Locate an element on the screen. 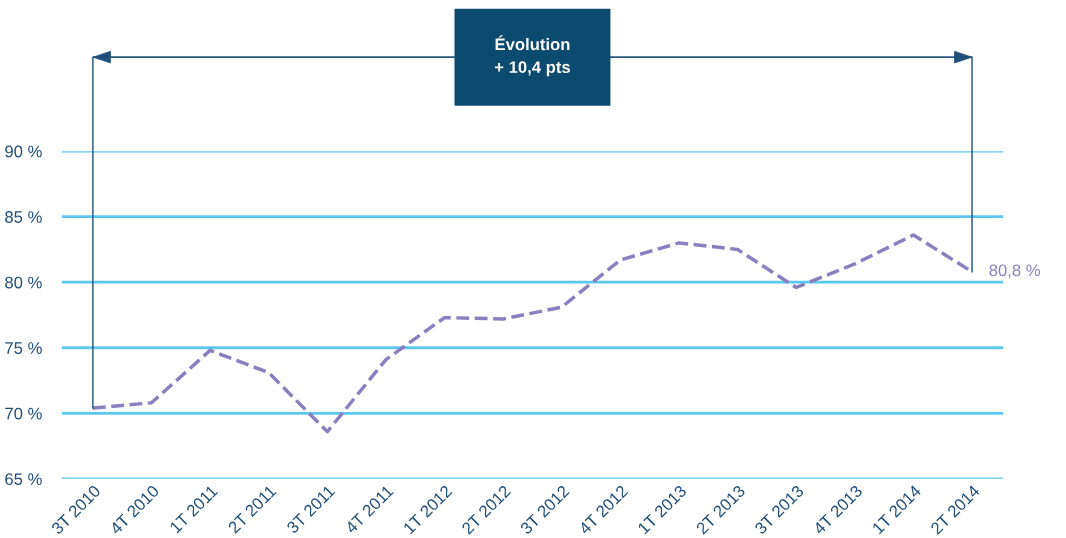 The width and height of the screenshot is (1066, 538). text: Évolution + 10,4 pts is located at coordinates (532, 56).